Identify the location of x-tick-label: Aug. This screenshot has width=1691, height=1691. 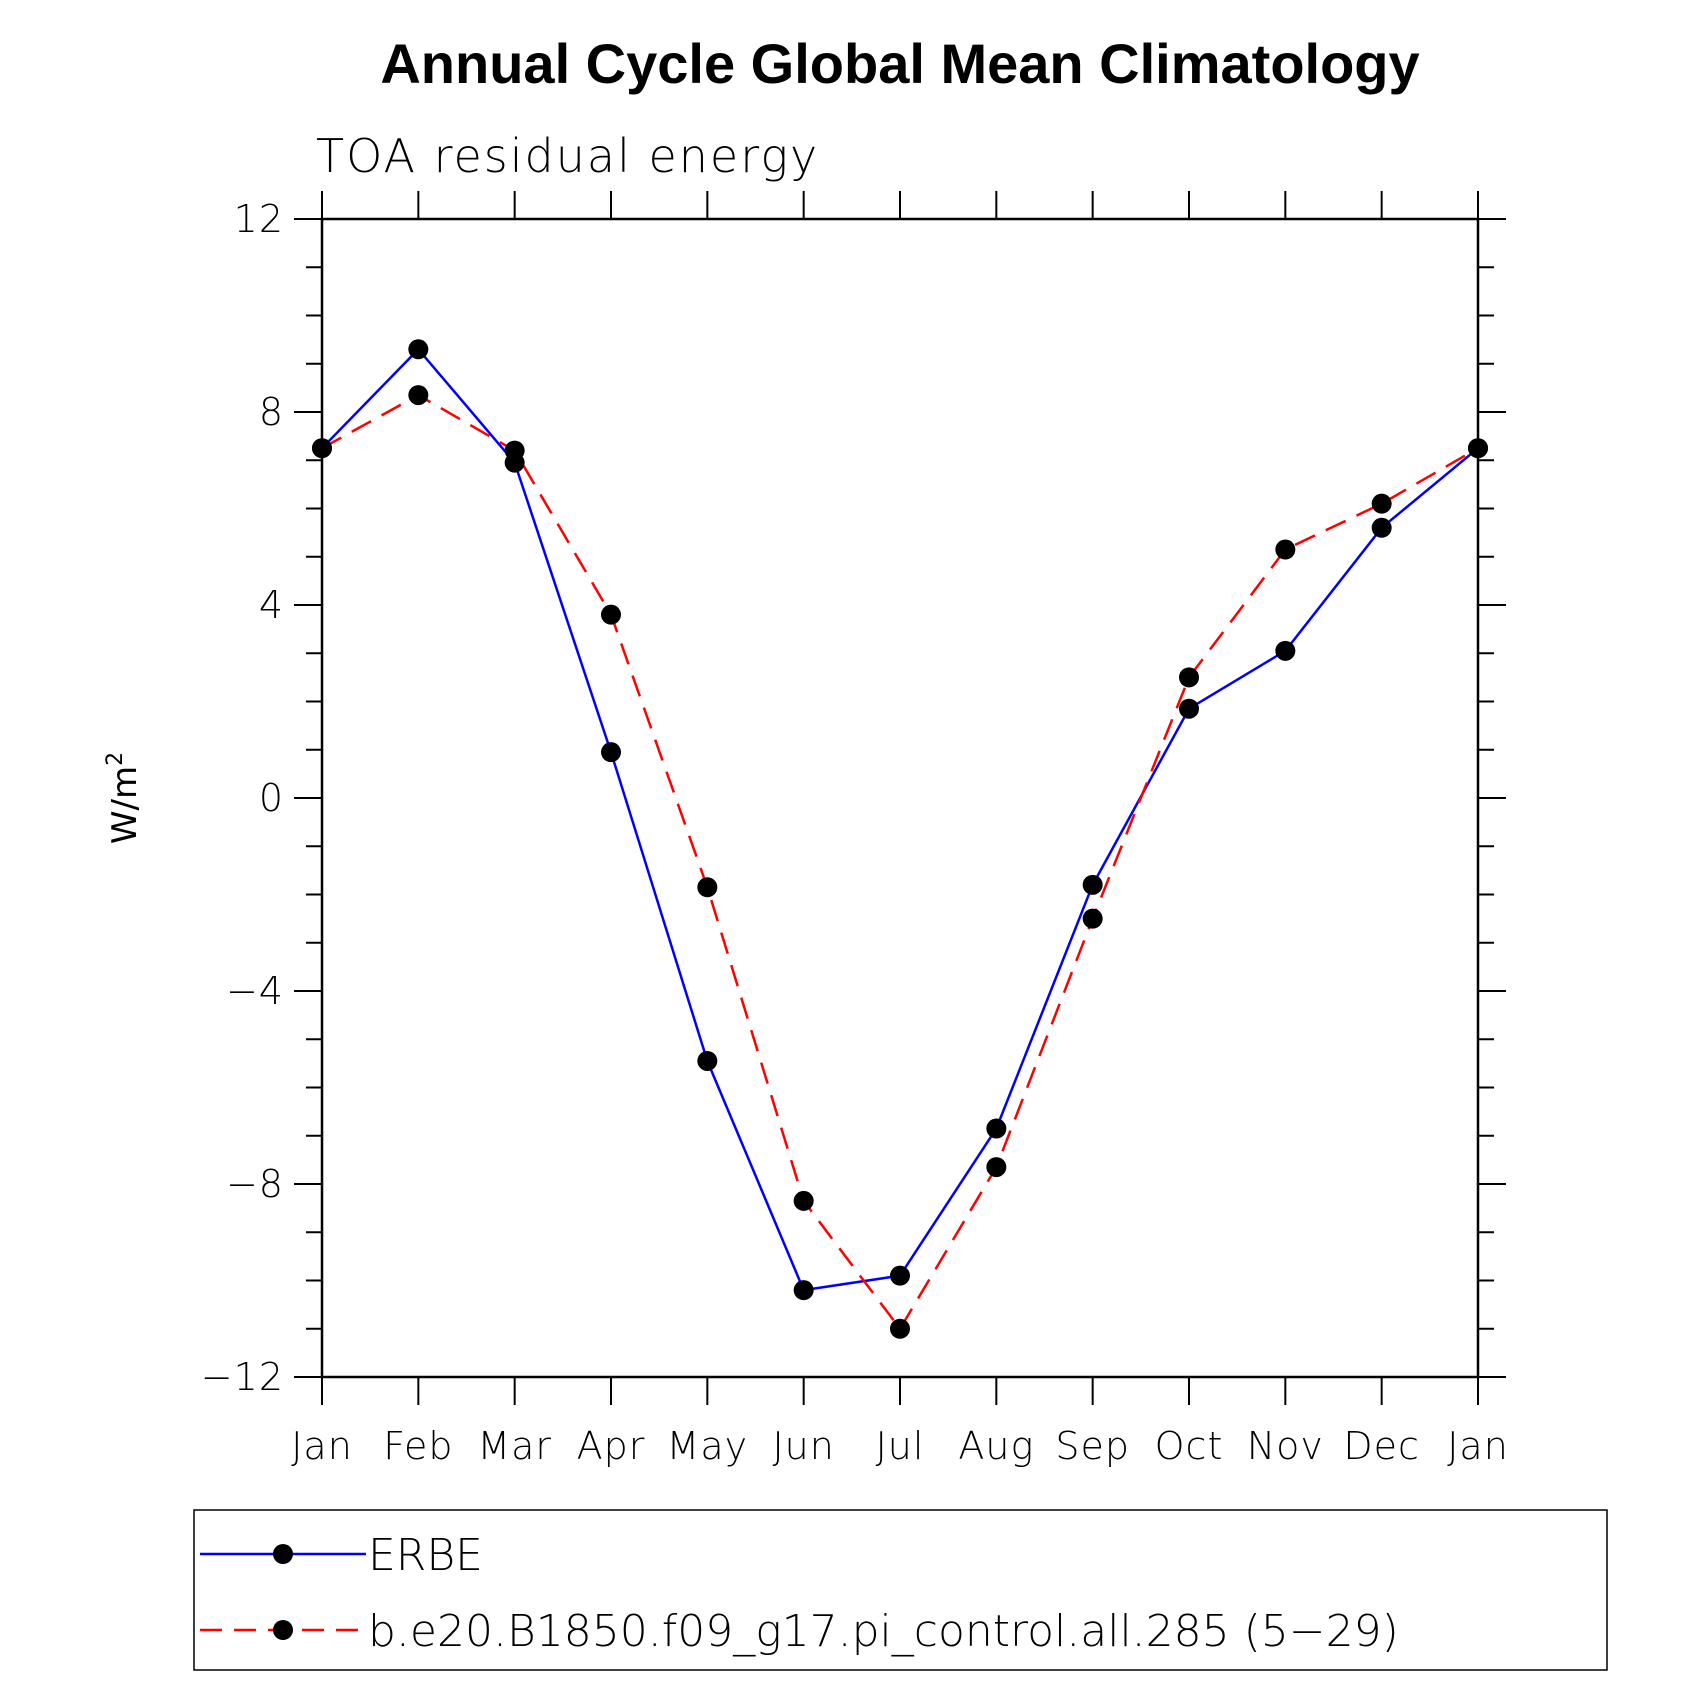
(996, 1446).